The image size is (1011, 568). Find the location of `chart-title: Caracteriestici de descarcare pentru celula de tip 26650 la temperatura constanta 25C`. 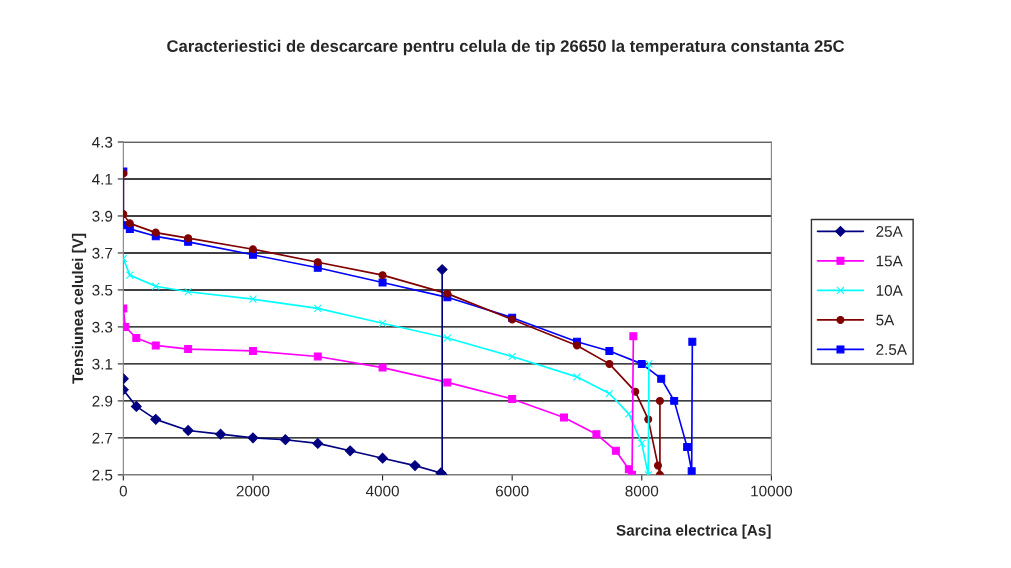

chart-title: Caracteriestici de descarcare pentru celula de tip 26650 la temperatura constanta 25C is located at coordinates (506, 47).